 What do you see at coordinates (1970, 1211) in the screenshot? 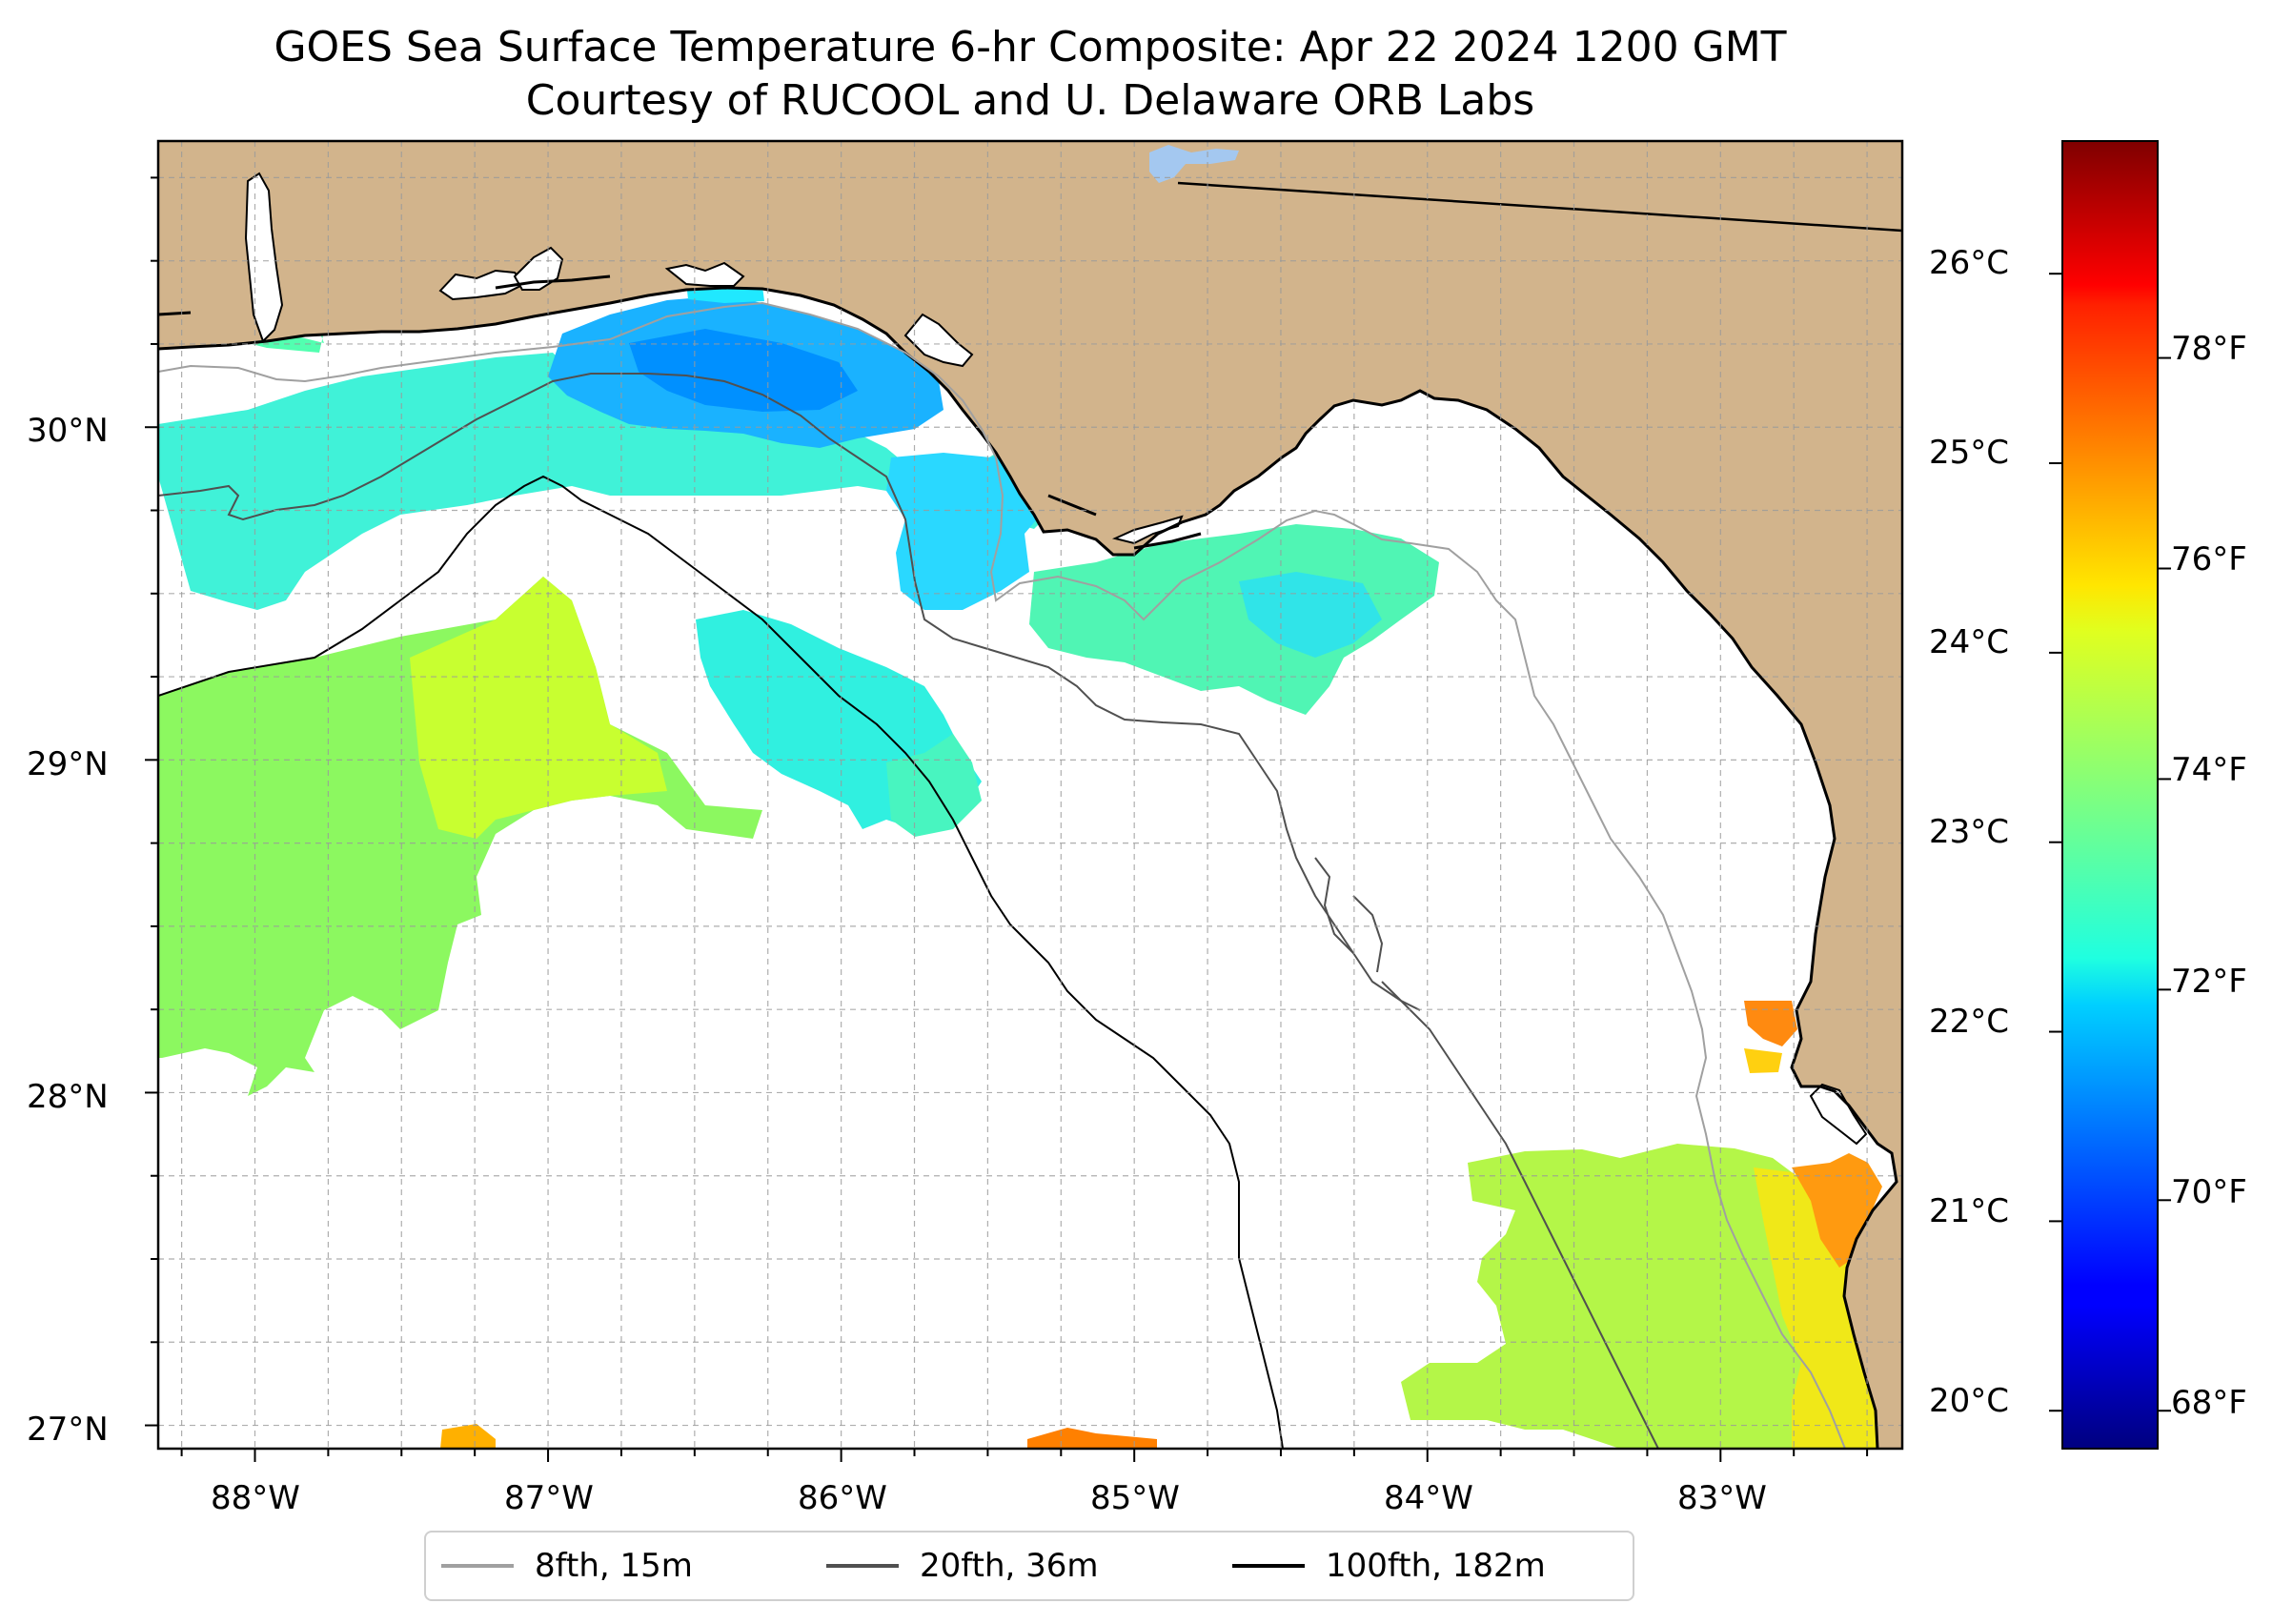
I see `cb-label-21c: 21°C` at bounding box center [1970, 1211].